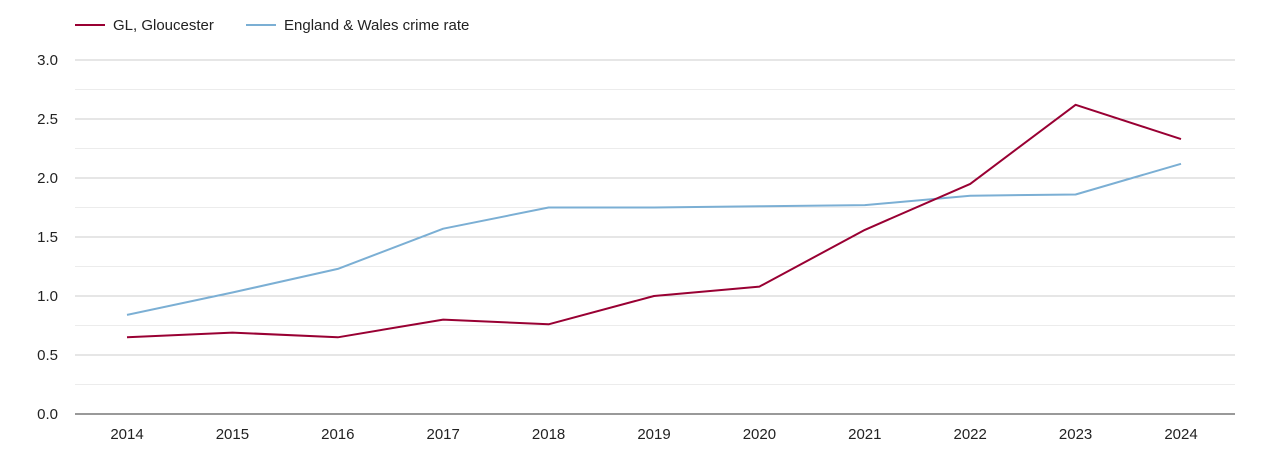 Image resolution: width=1270 pixels, height=450 pixels. I want to click on y-tick-label: 3.0, so click(47, 60).